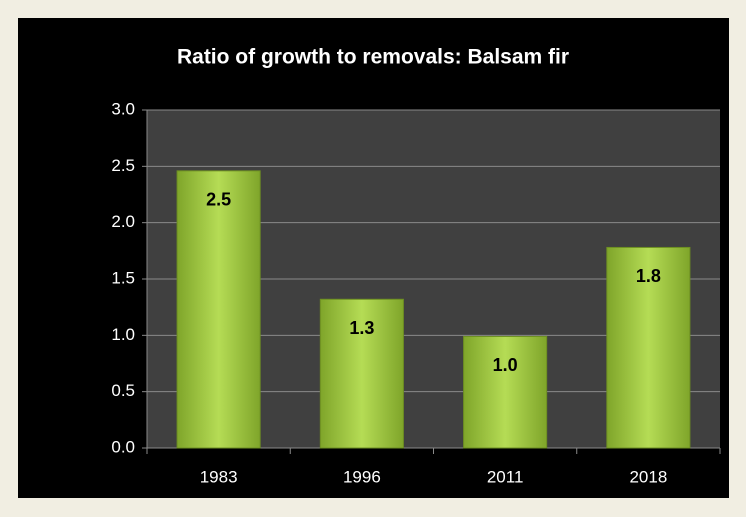 Image resolution: width=746 pixels, height=517 pixels. I want to click on y-tick-label: 2.5, so click(123, 165).